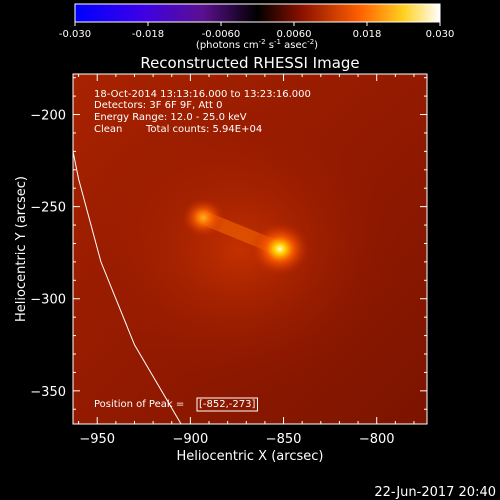 Image resolution: width=500 pixels, height=500 pixels. Describe the element at coordinates (203, 217) in the screenshot. I see `secondary-source` at that location.